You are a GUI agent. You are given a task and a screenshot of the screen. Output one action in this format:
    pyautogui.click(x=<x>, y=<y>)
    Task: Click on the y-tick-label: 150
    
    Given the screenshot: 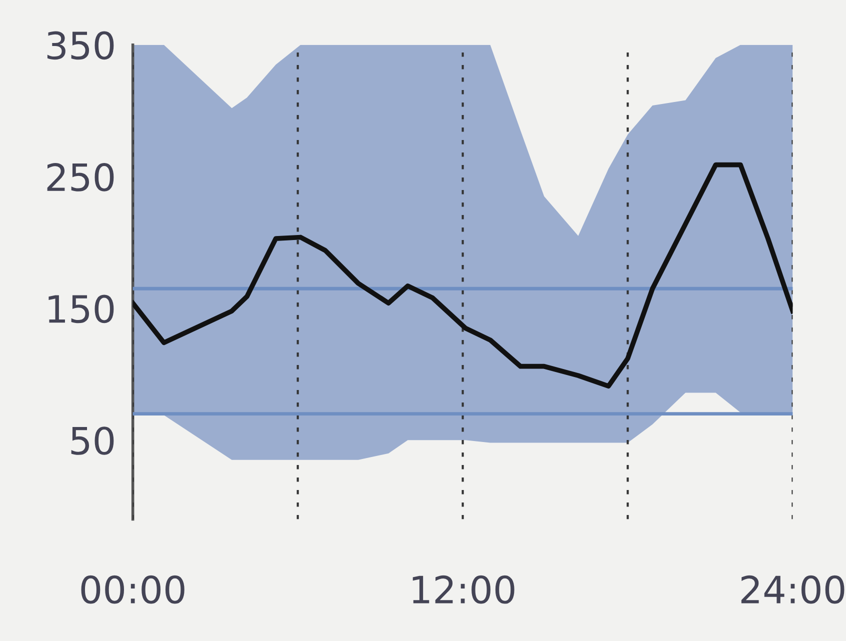 What is the action you would take?
    pyautogui.click(x=81, y=309)
    